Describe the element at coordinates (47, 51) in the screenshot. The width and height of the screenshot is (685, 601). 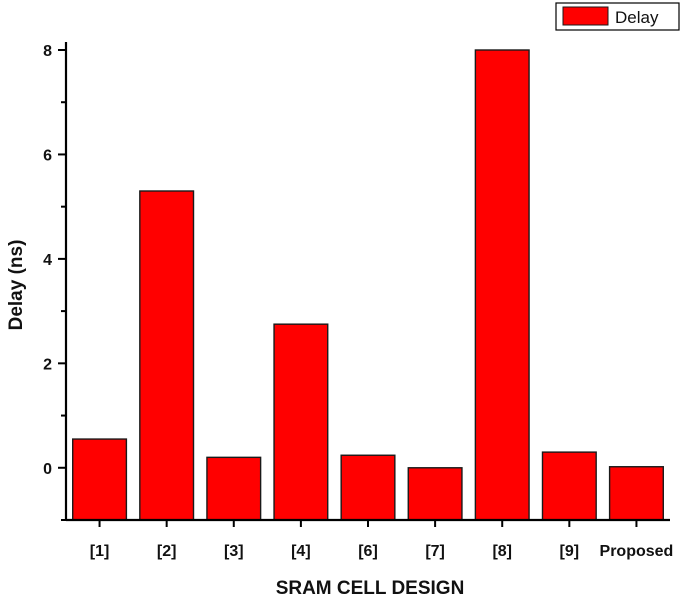
I see `y-tick-label: 8` at that location.